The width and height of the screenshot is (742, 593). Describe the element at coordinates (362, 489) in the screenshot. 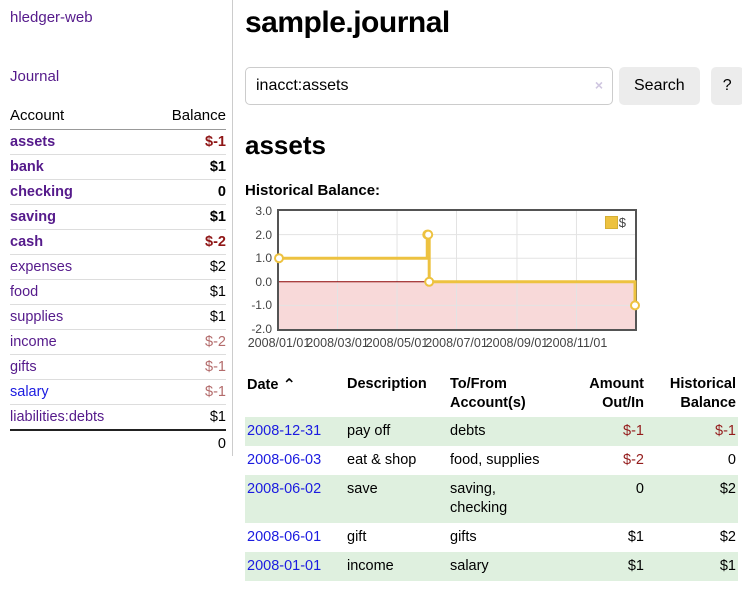

I see `transaction-description: save` at that location.